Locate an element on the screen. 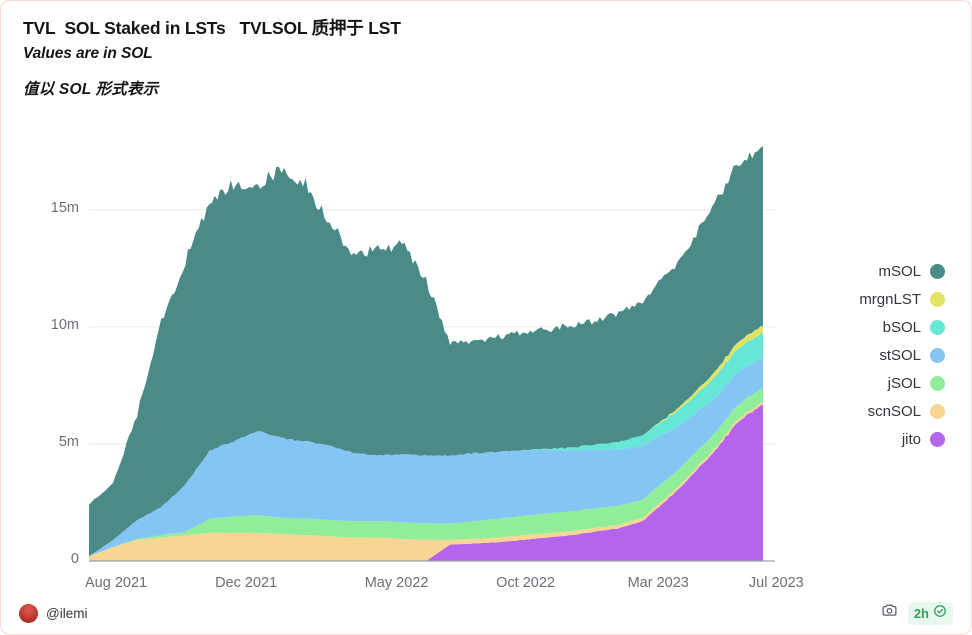 This screenshot has width=972, height=635. legend-item-label: mrgnLST is located at coordinates (890, 299).